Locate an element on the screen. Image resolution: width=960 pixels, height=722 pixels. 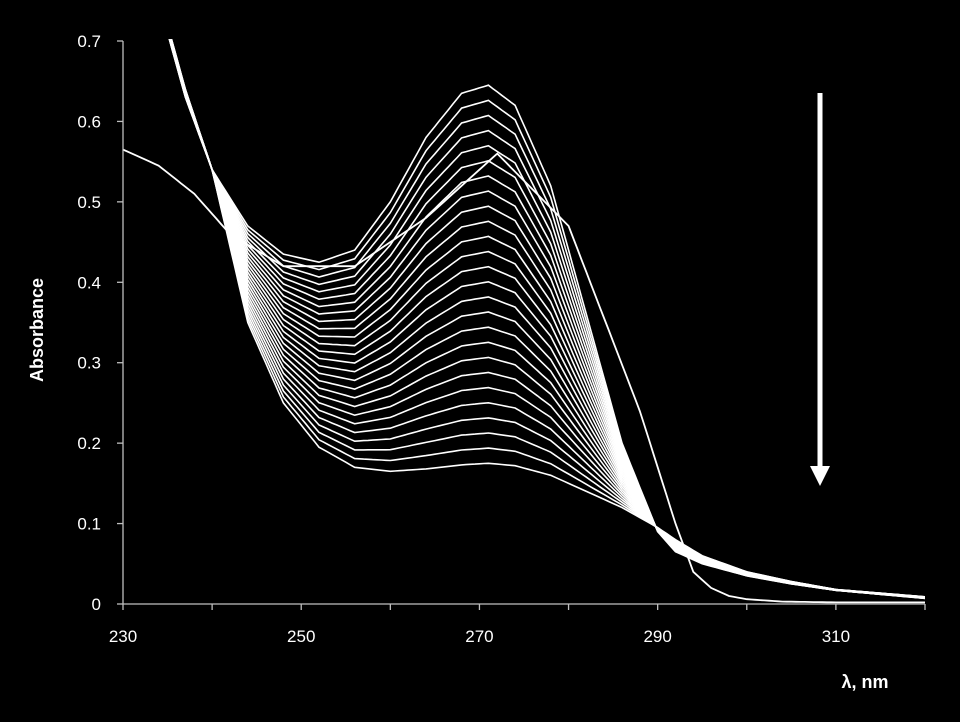
down-arrow-icon is located at coordinates (820, 289).